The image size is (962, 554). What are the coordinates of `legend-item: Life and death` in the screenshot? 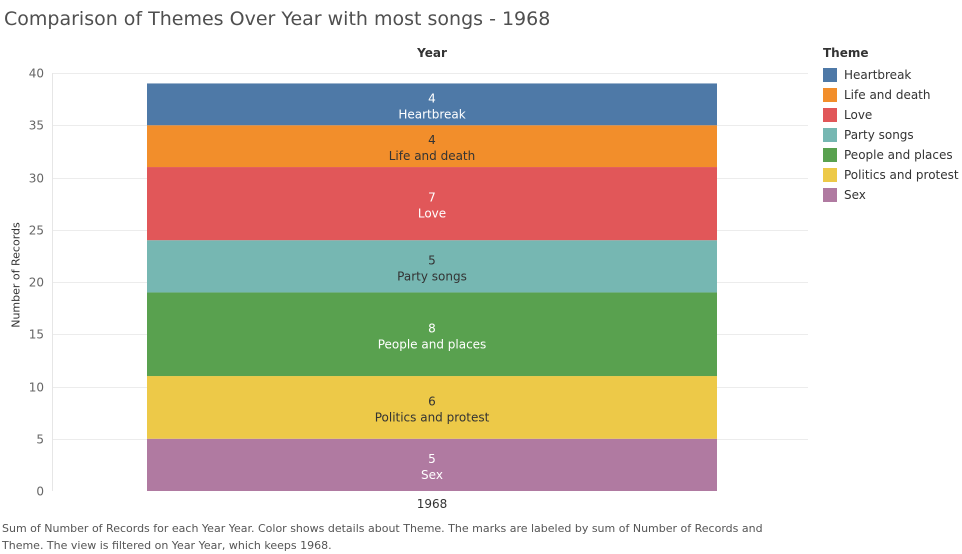 It's located at (891, 95).